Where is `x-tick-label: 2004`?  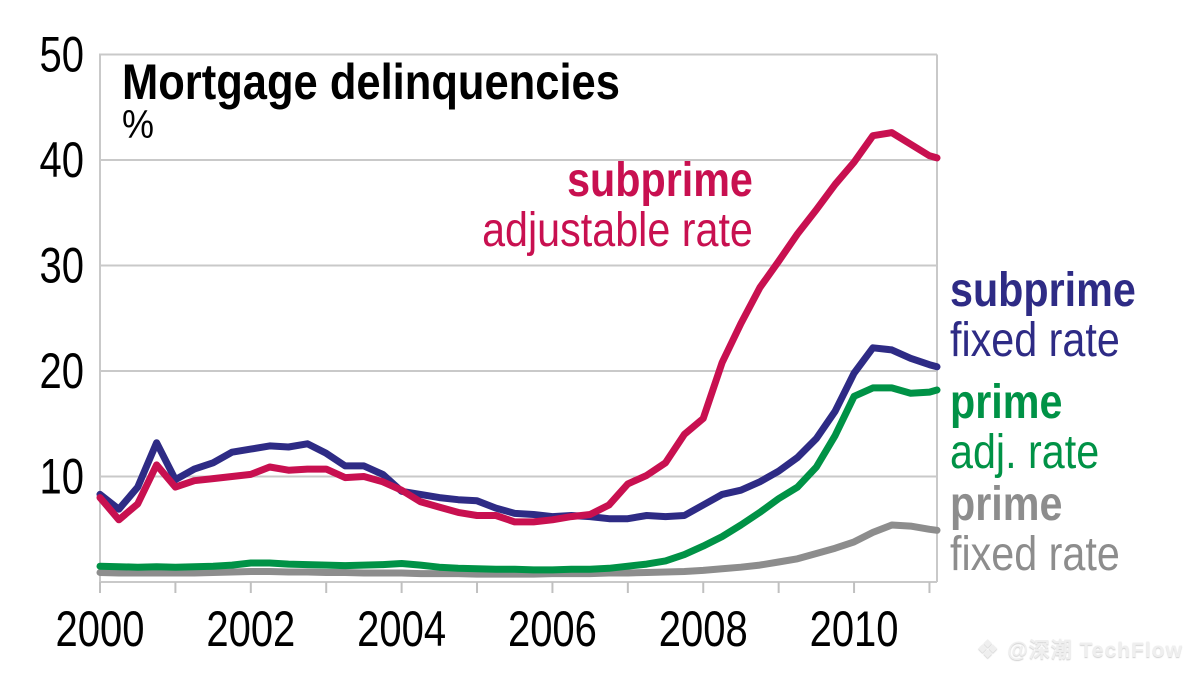
x-tick-label: 2004 is located at coordinates (401, 629).